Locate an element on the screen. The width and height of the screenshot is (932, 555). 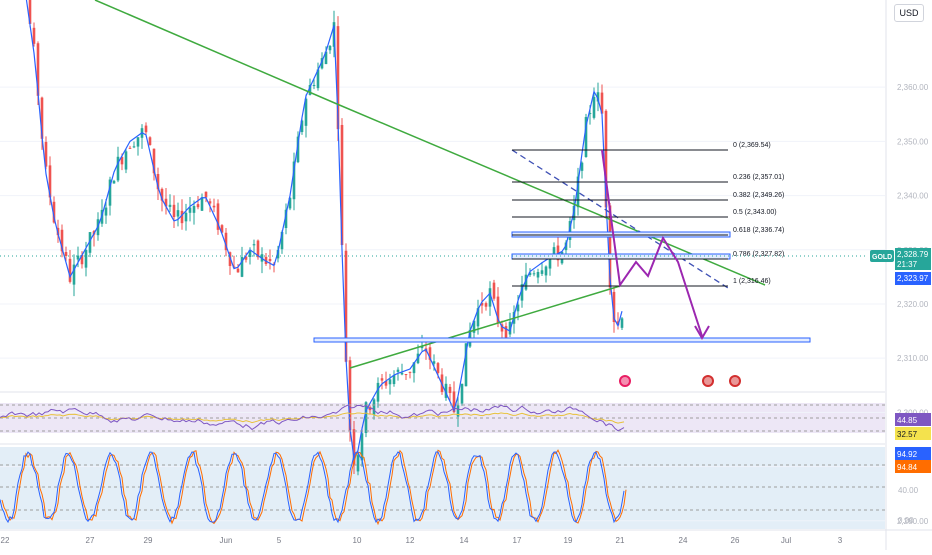
rsi-value-tag is located at coordinates (913, 419).